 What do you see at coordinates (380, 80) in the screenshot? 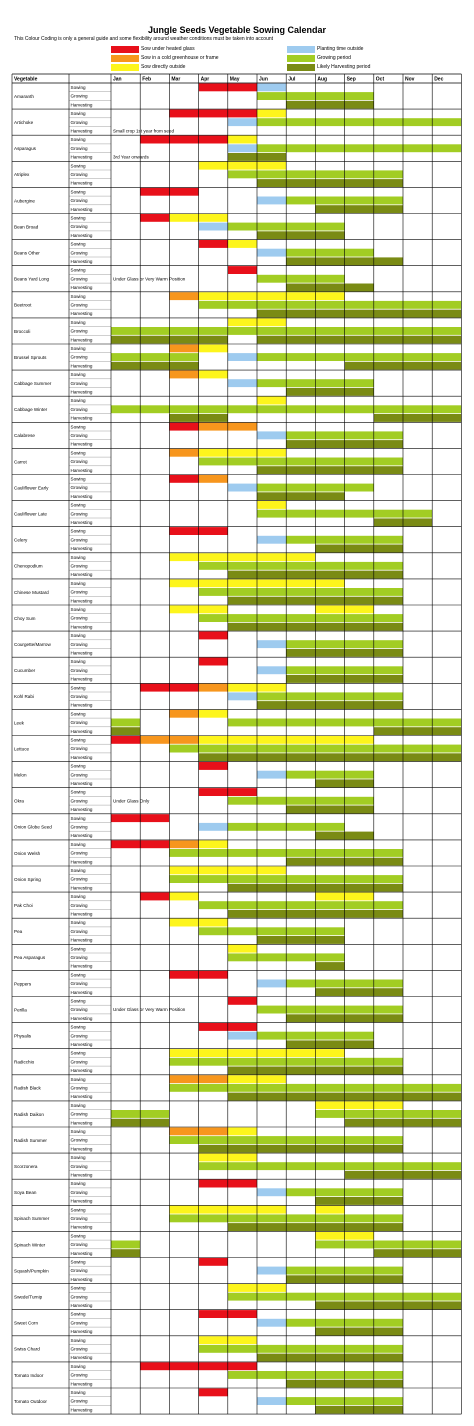
I see `header-month-oct: Oct` at bounding box center [380, 80].